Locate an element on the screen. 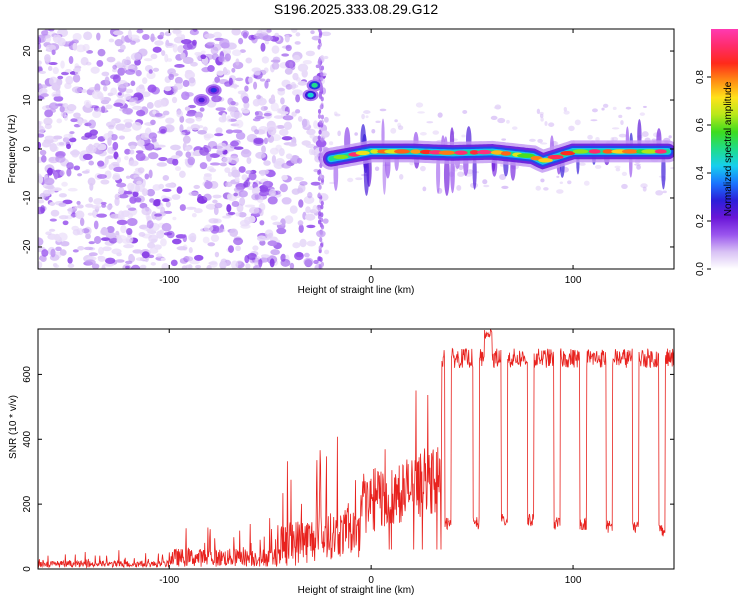 The height and width of the screenshot is (605, 750). ridge-hotspot is located at coordinates (341, 157).